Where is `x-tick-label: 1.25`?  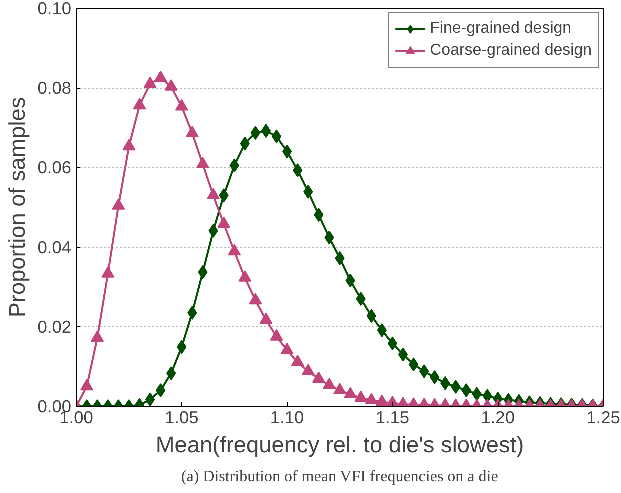 x-tick-label: 1.25 is located at coordinates (603, 418).